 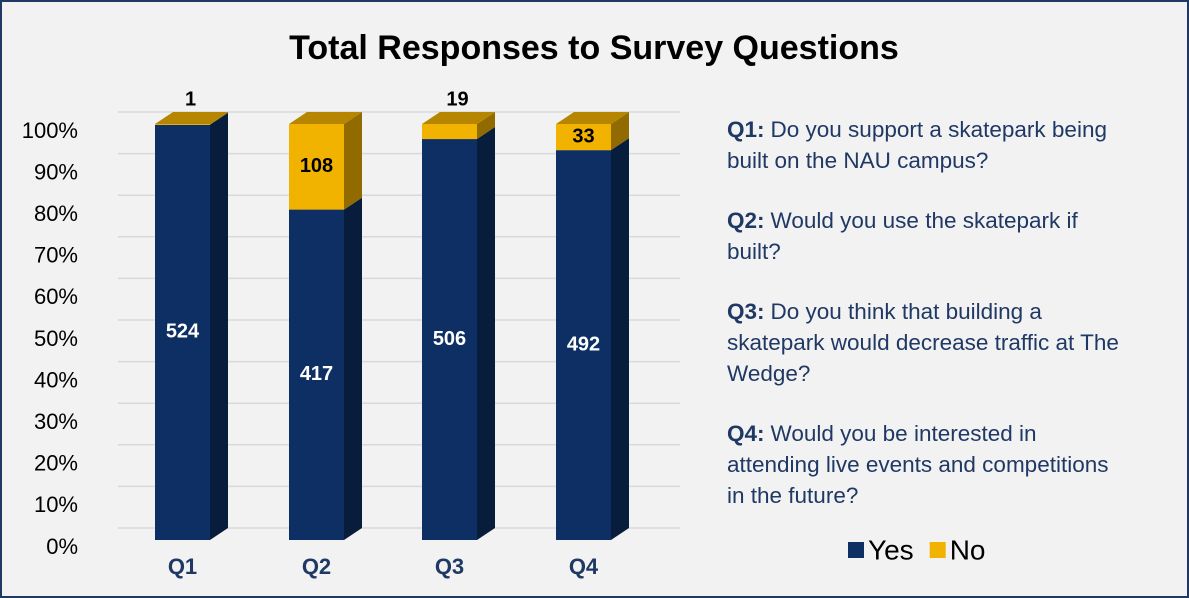 What do you see at coordinates (584, 566) in the screenshot?
I see `x-tick-label: Q4` at bounding box center [584, 566].